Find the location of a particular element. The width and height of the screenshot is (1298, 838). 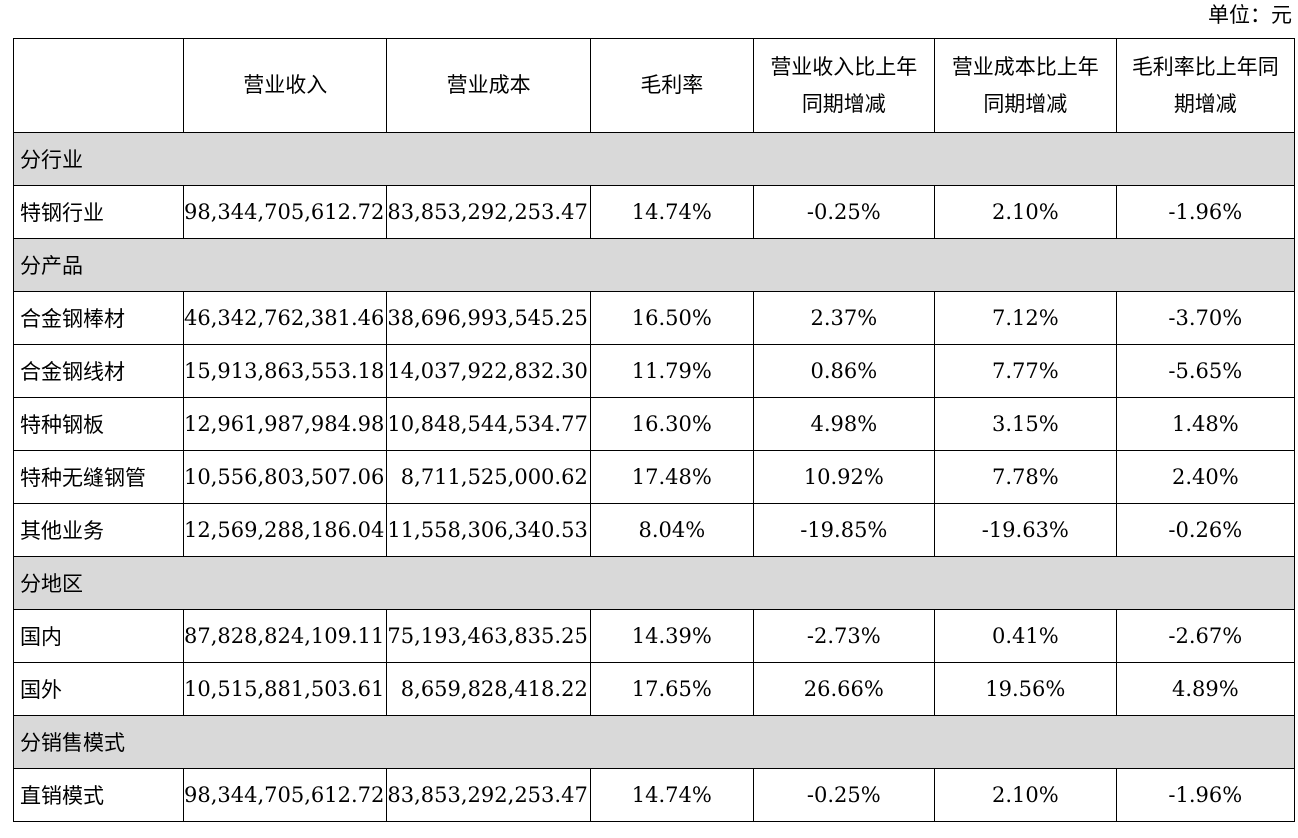

margin-yoy-cell: -5.65% is located at coordinates (1205, 371).